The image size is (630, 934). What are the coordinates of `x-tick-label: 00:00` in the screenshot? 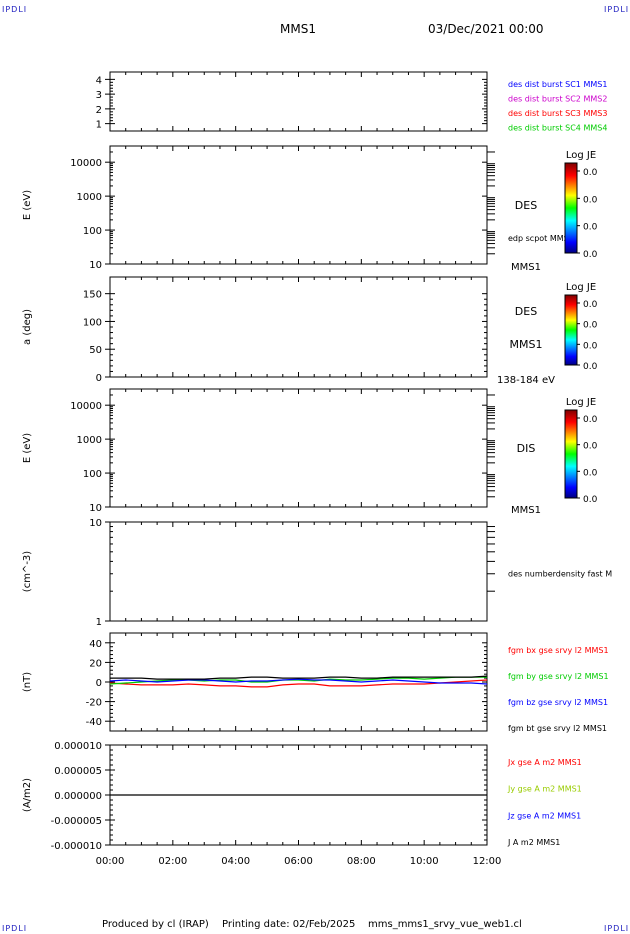 It's located at (110, 861).